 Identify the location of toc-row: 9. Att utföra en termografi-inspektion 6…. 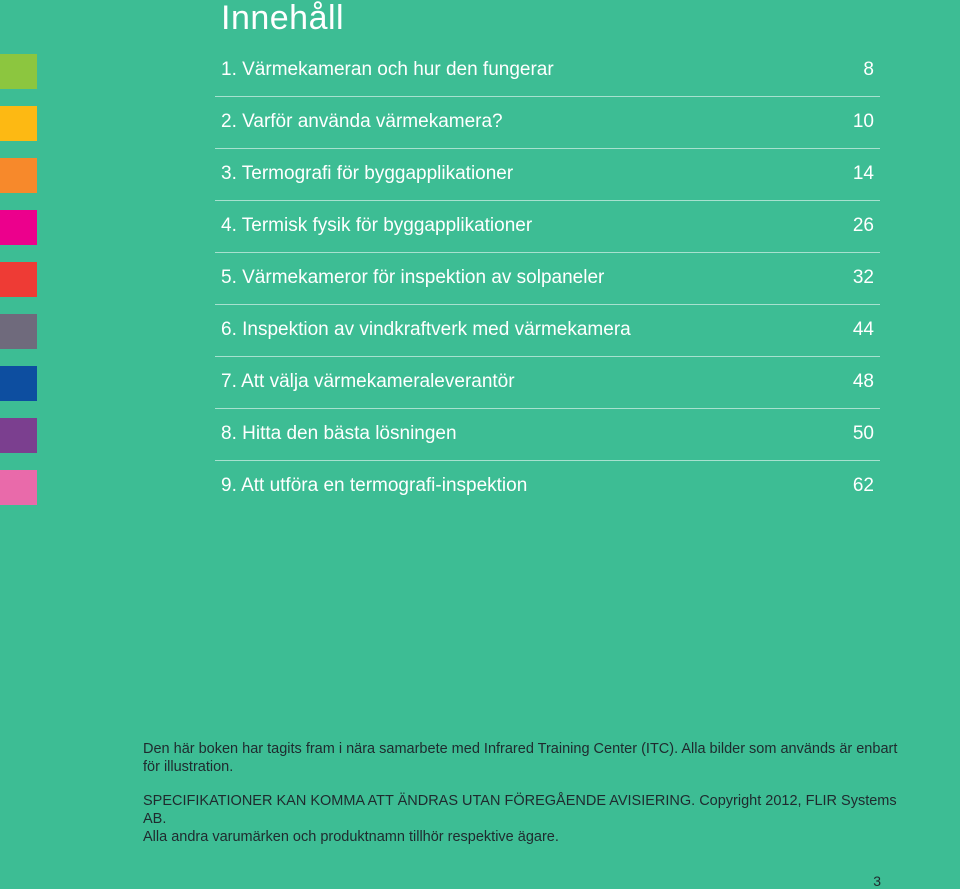
(480, 487).